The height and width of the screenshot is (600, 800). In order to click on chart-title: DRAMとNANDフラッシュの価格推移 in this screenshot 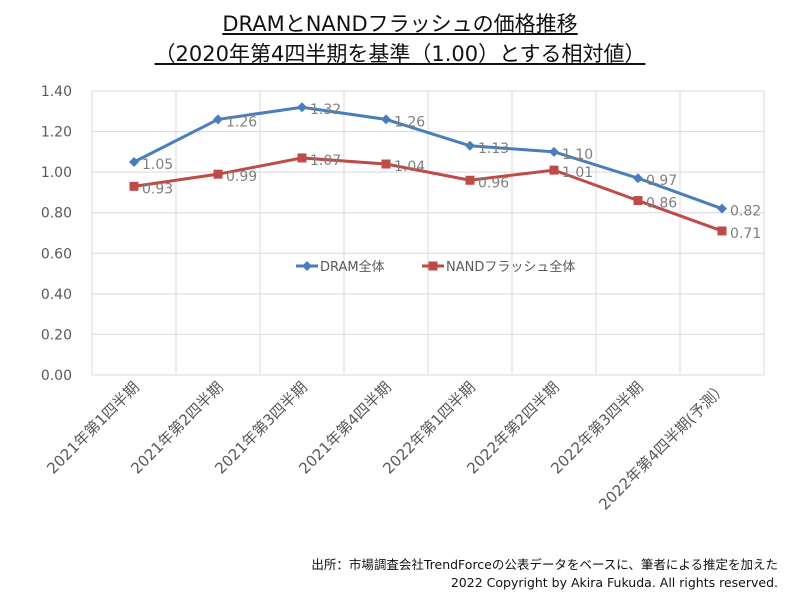, I will do `click(400, 24)`.